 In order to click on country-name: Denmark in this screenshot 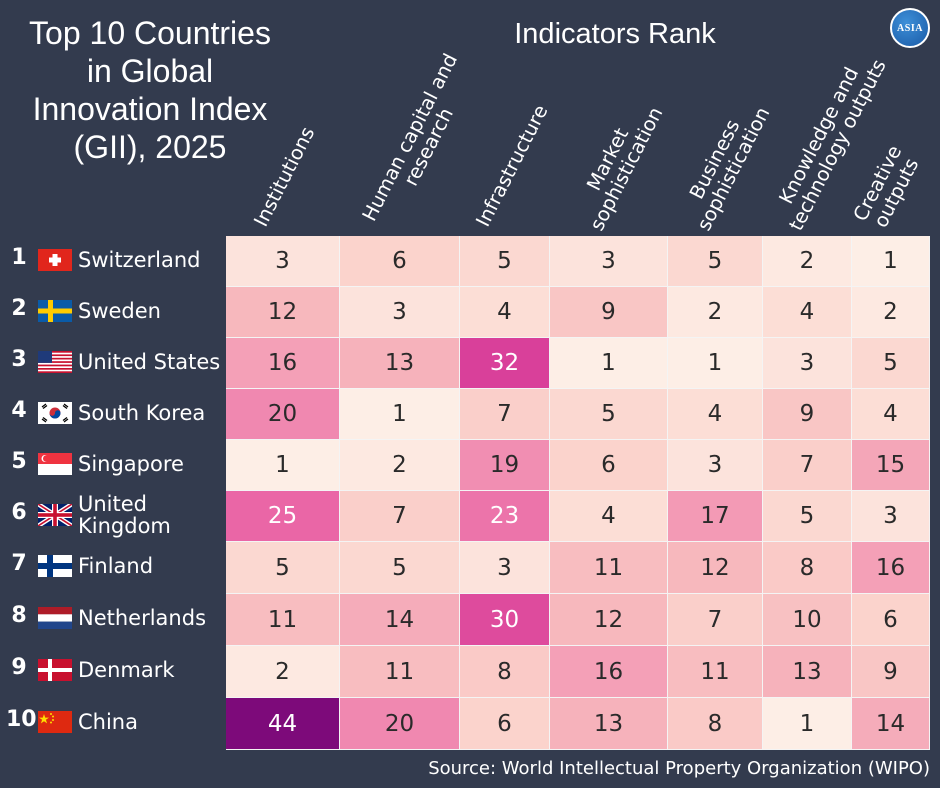, I will do `click(126, 670)`.